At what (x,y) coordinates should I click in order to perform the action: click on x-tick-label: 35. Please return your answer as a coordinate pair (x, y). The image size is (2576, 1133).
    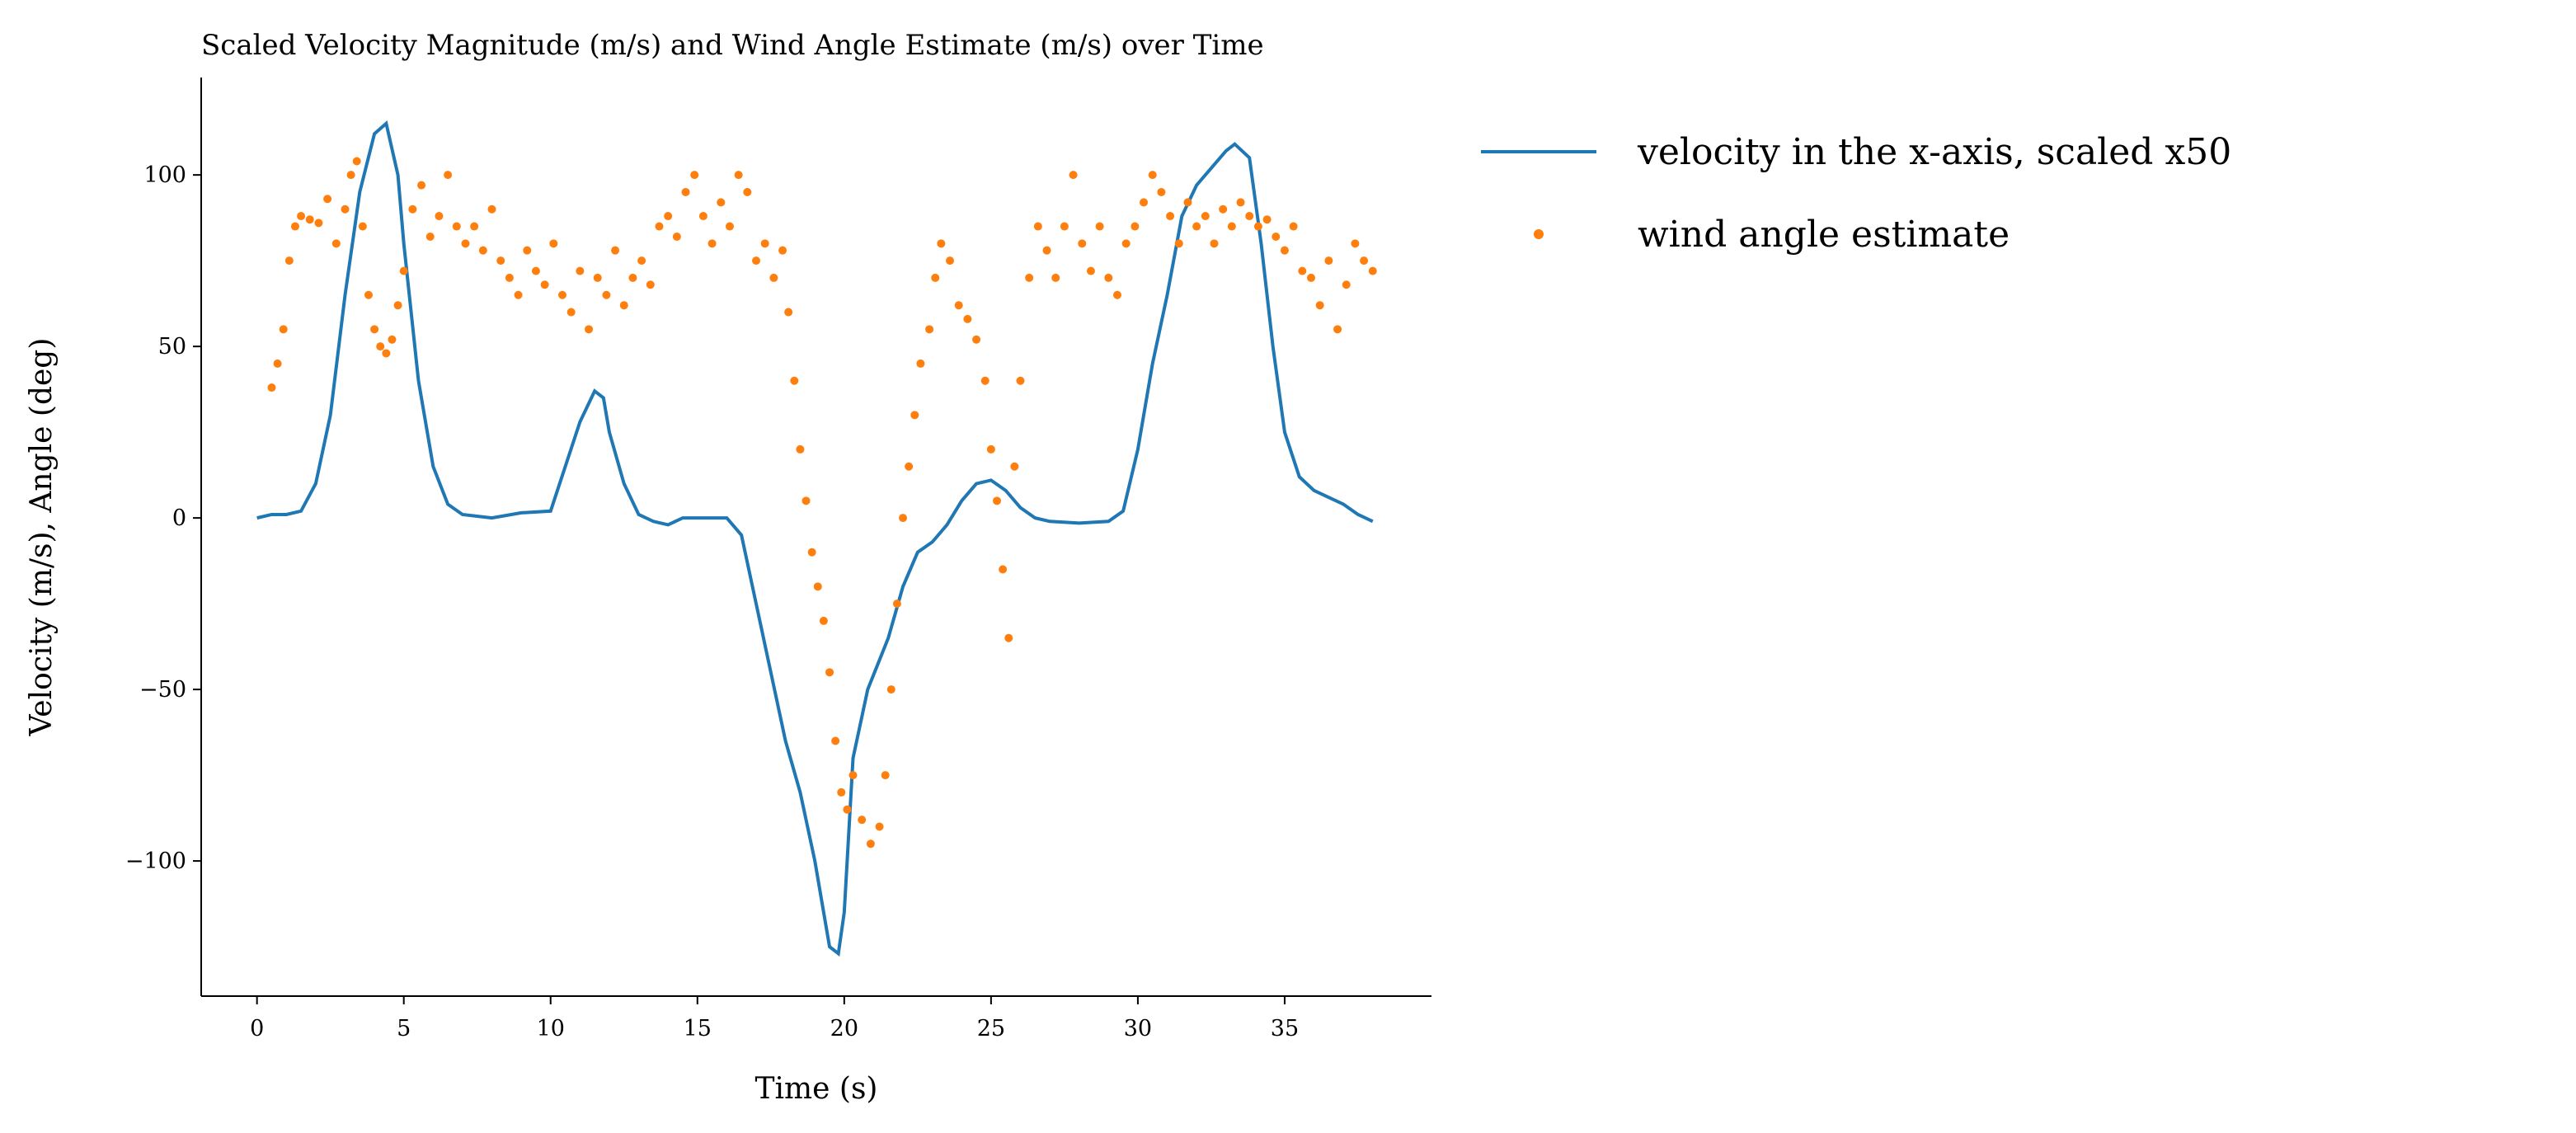
    Looking at the image, I should click on (1285, 1028).